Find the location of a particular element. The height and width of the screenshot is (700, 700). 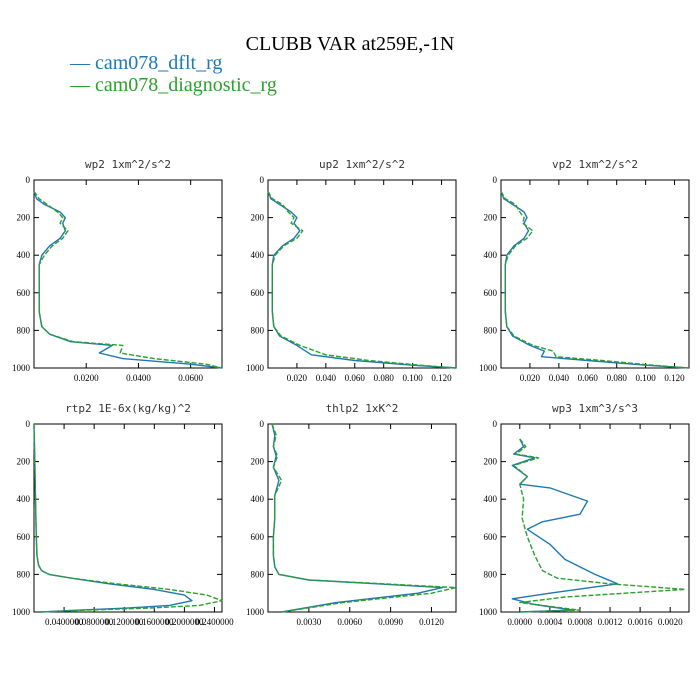

x-tick-label: 0.0020 is located at coordinates (670, 622).